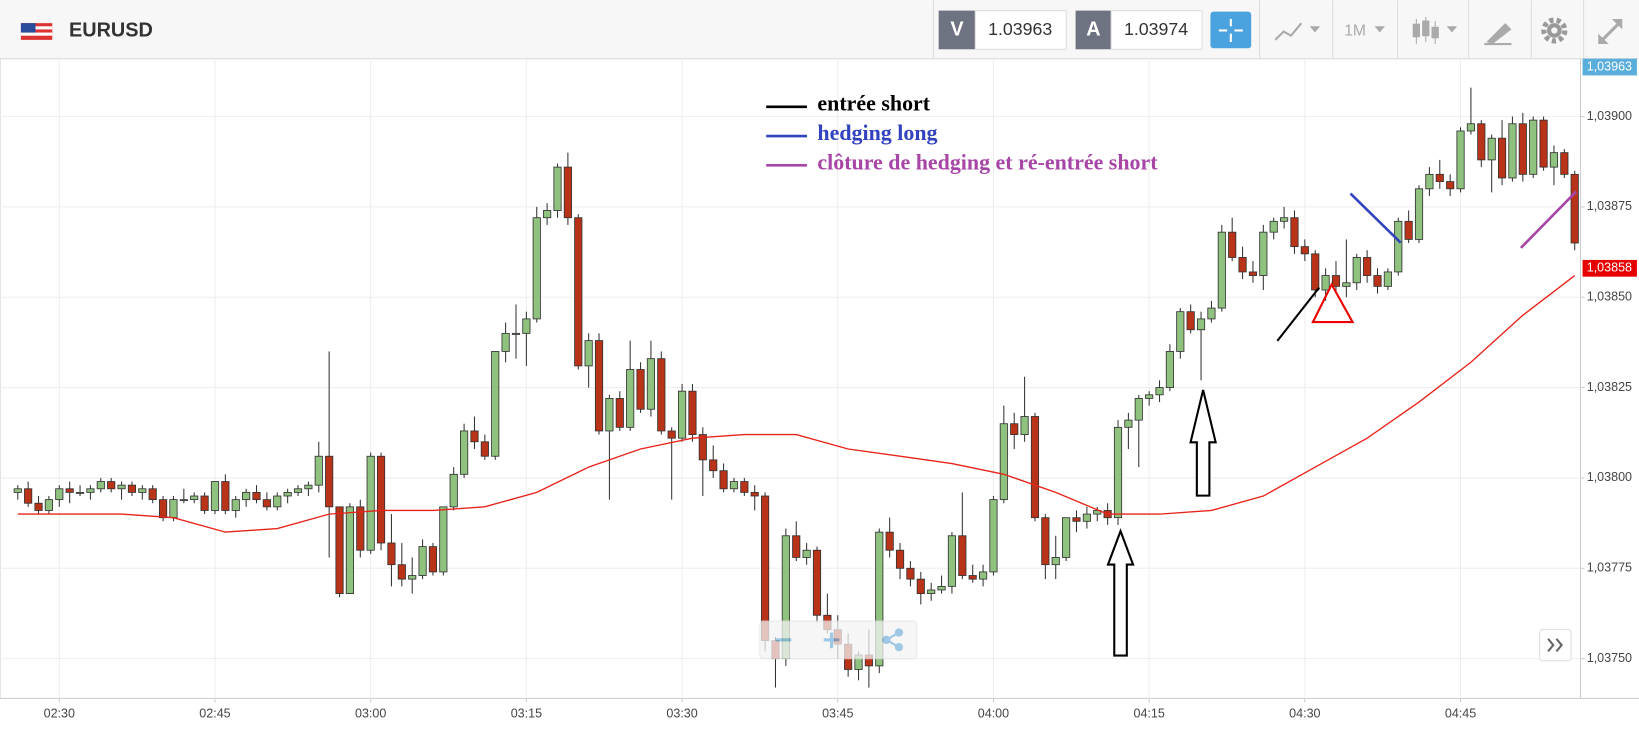 The width and height of the screenshot is (1639, 732). Describe the element at coordinates (957, 30) in the screenshot. I see `sell-button` at that location.